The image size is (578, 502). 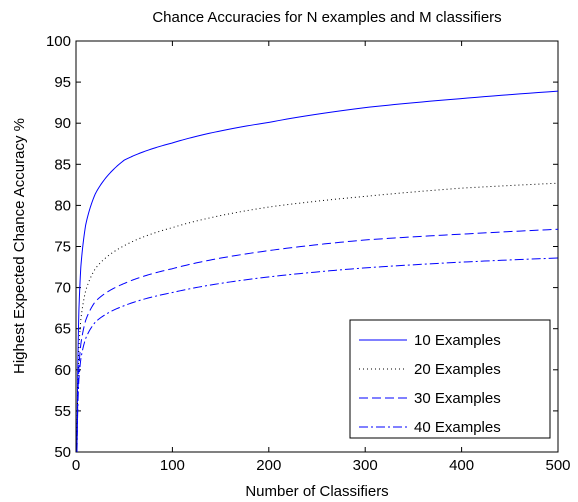 What do you see at coordinates (62, 452) in the screenshot?
I see `y-tick-label: 50` at bounding box center [62, 452].